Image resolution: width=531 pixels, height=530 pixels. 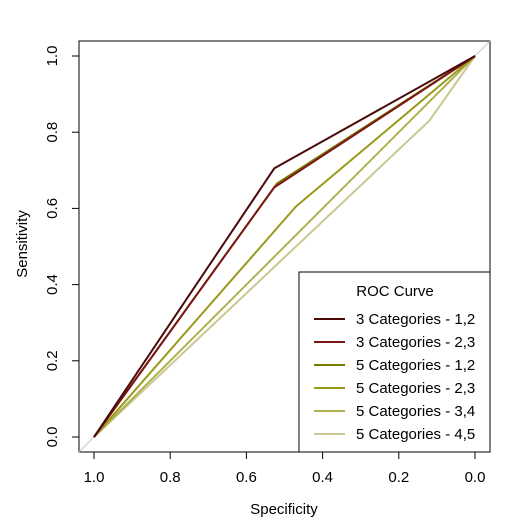 I want to click on x-axis: 1.0 0.8 0.6 0.4 0.2 0.0, so click(x=285, y=468).